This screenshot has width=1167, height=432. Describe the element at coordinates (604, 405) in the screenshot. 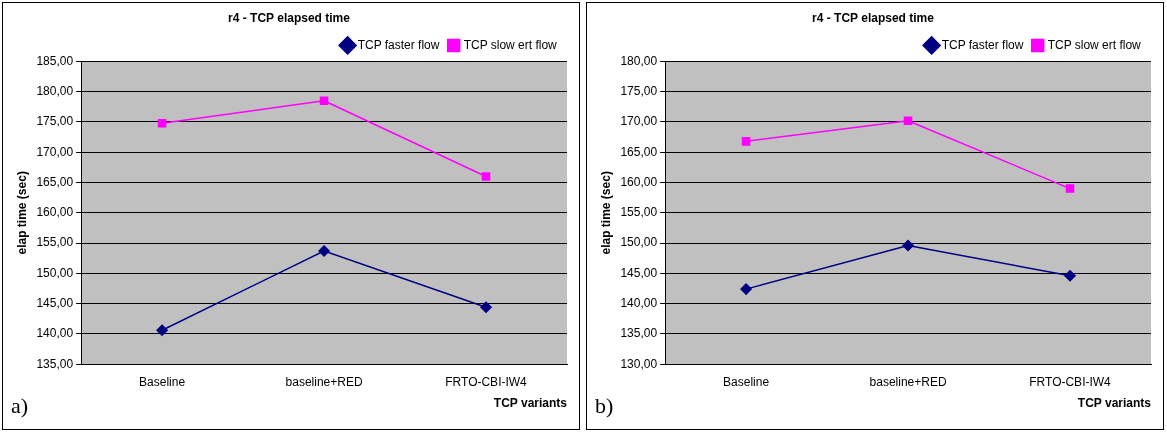

I see `text: b)` at that location.